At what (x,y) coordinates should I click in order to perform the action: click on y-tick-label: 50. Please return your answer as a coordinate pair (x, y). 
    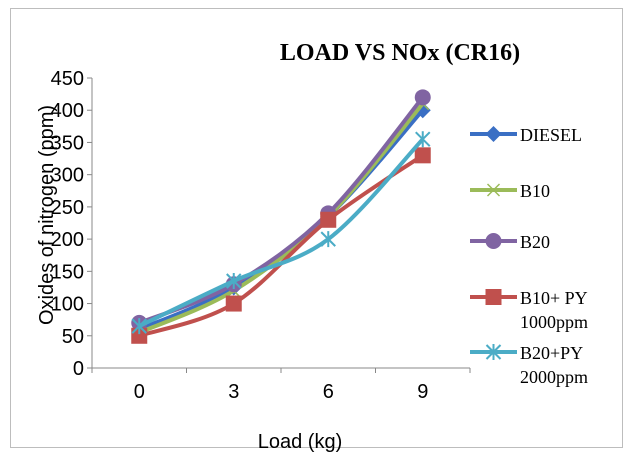
    Looking at the image, I should click on (73, 337).